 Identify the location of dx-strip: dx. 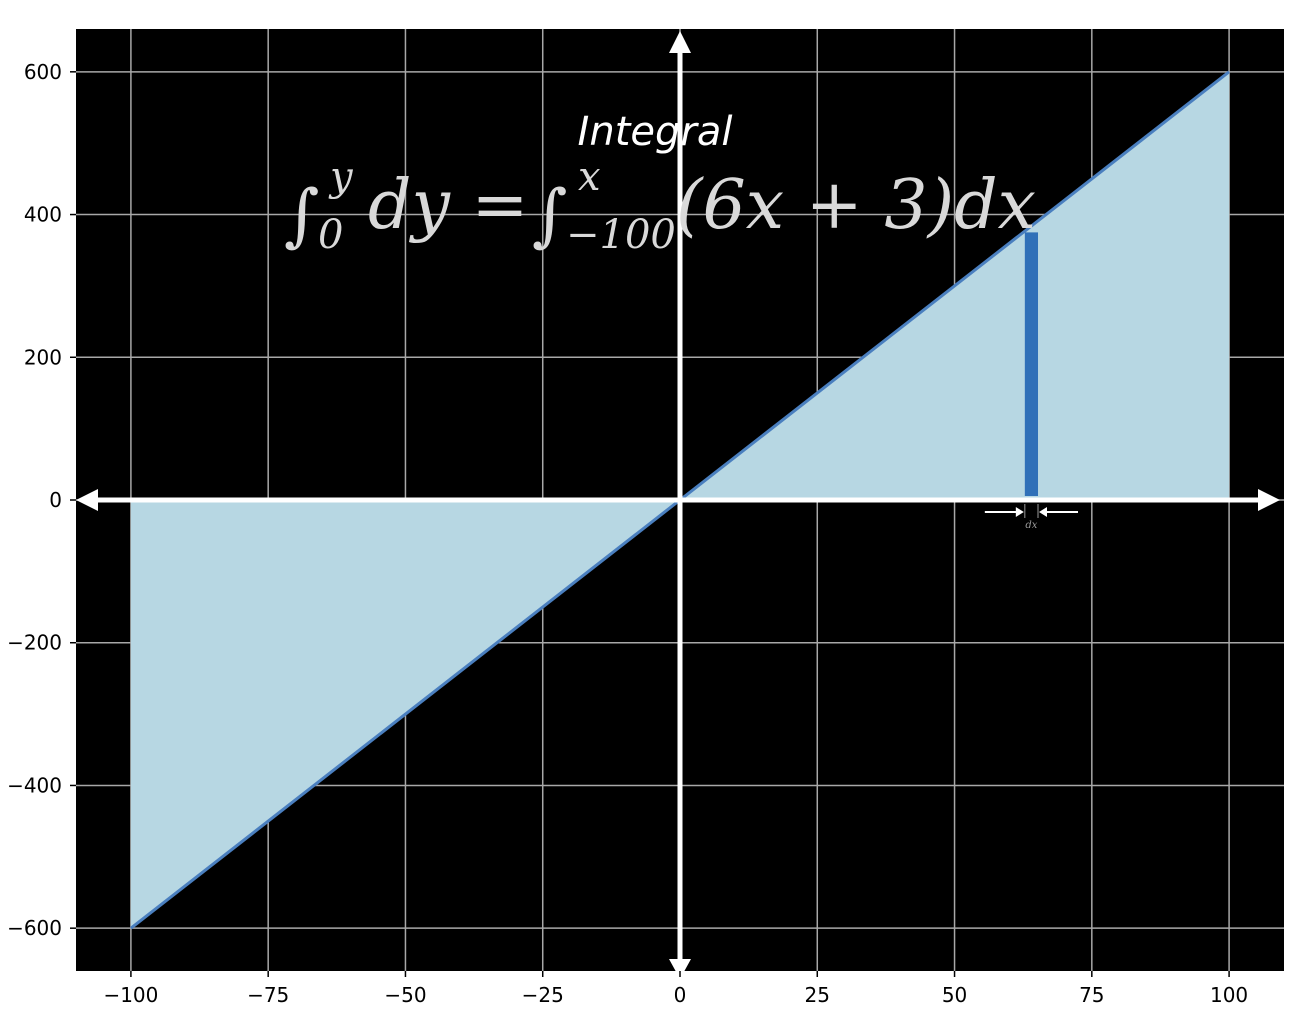
(1031, 381).